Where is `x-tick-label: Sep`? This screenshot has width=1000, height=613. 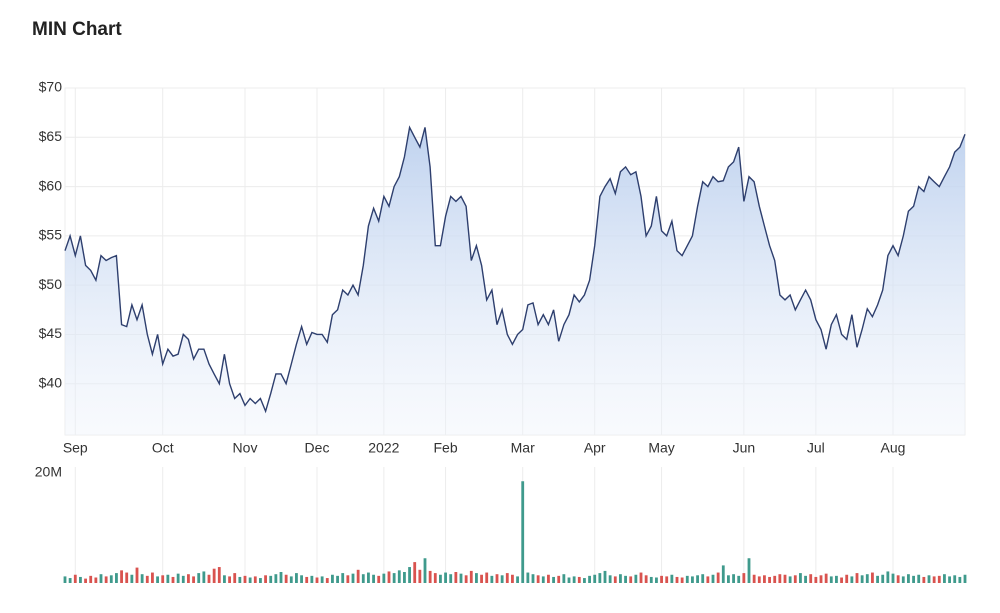 x-tick-label: Sep is located at coordinates (75, 448).